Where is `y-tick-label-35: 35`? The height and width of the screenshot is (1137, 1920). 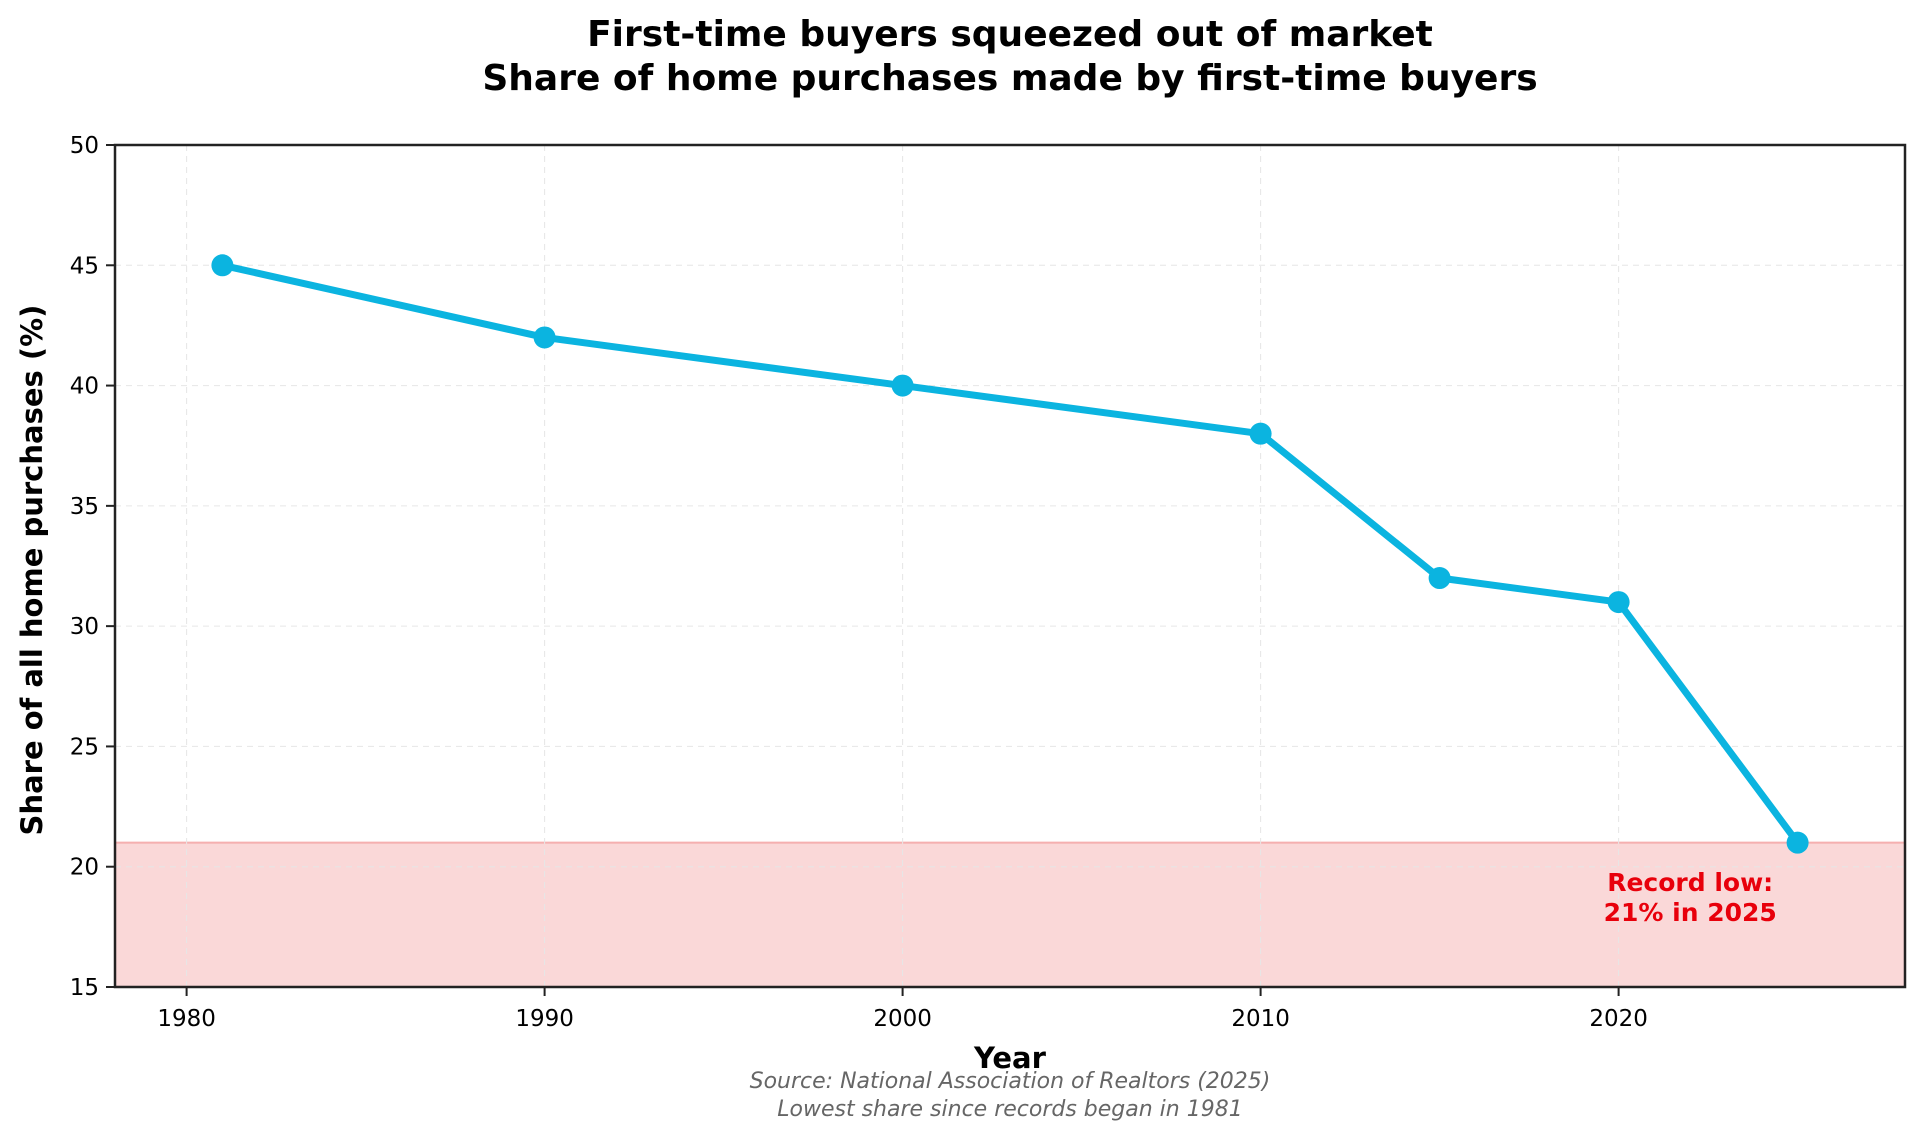 y-tick-label-35: 35 is located at coordinates (84, 507).